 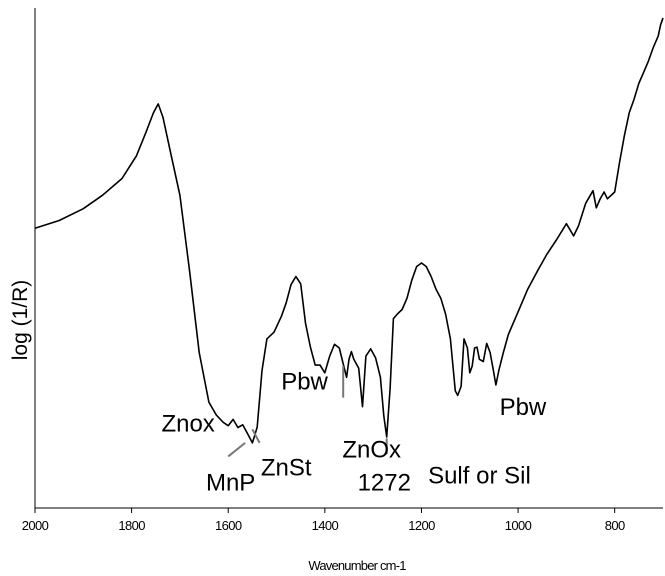 What do you see at coordinates (35, 525) in the screenshot?
I see `x-tick-label: 2000` at bounding box center [35, 525].